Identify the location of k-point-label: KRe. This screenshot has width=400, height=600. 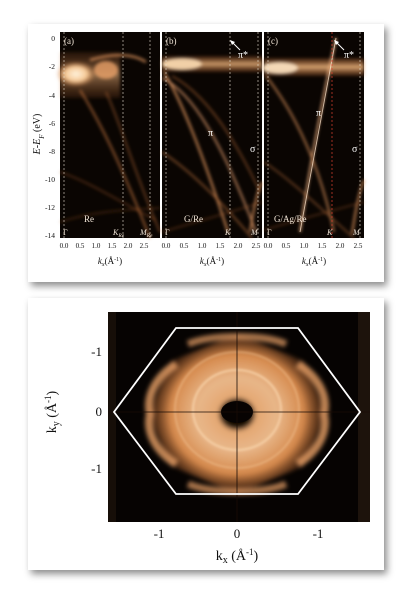
(118, 233).